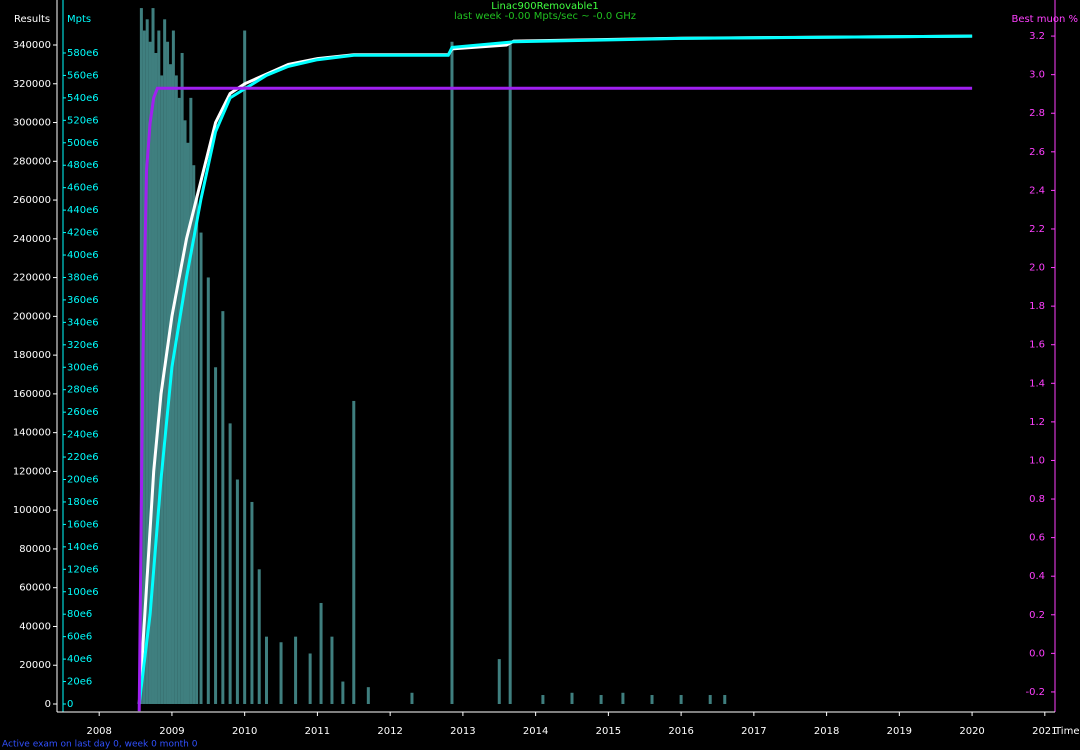 Image resolution: width=1080 pixels, height=750 pixels. I want to click on y2-tick-label: 160e6, so click(83, 524).